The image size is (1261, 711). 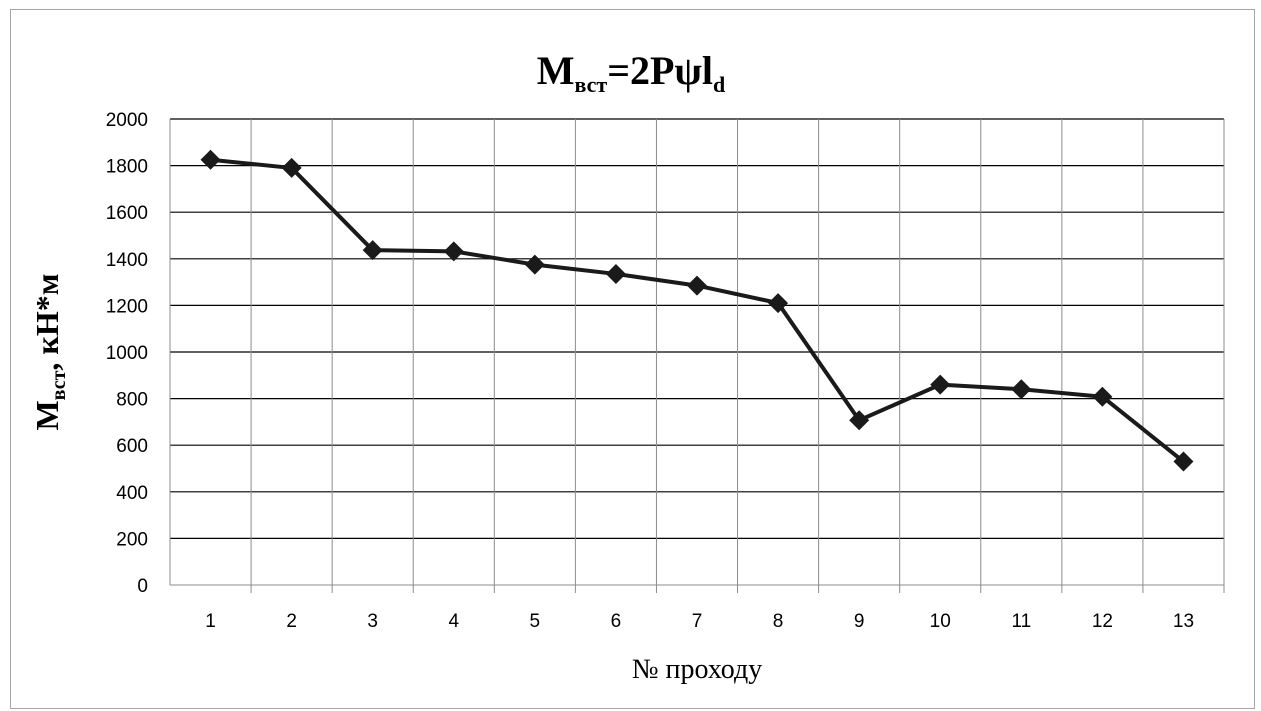 I want to click on x-tick-label: 3, so click(x=372, y=621).